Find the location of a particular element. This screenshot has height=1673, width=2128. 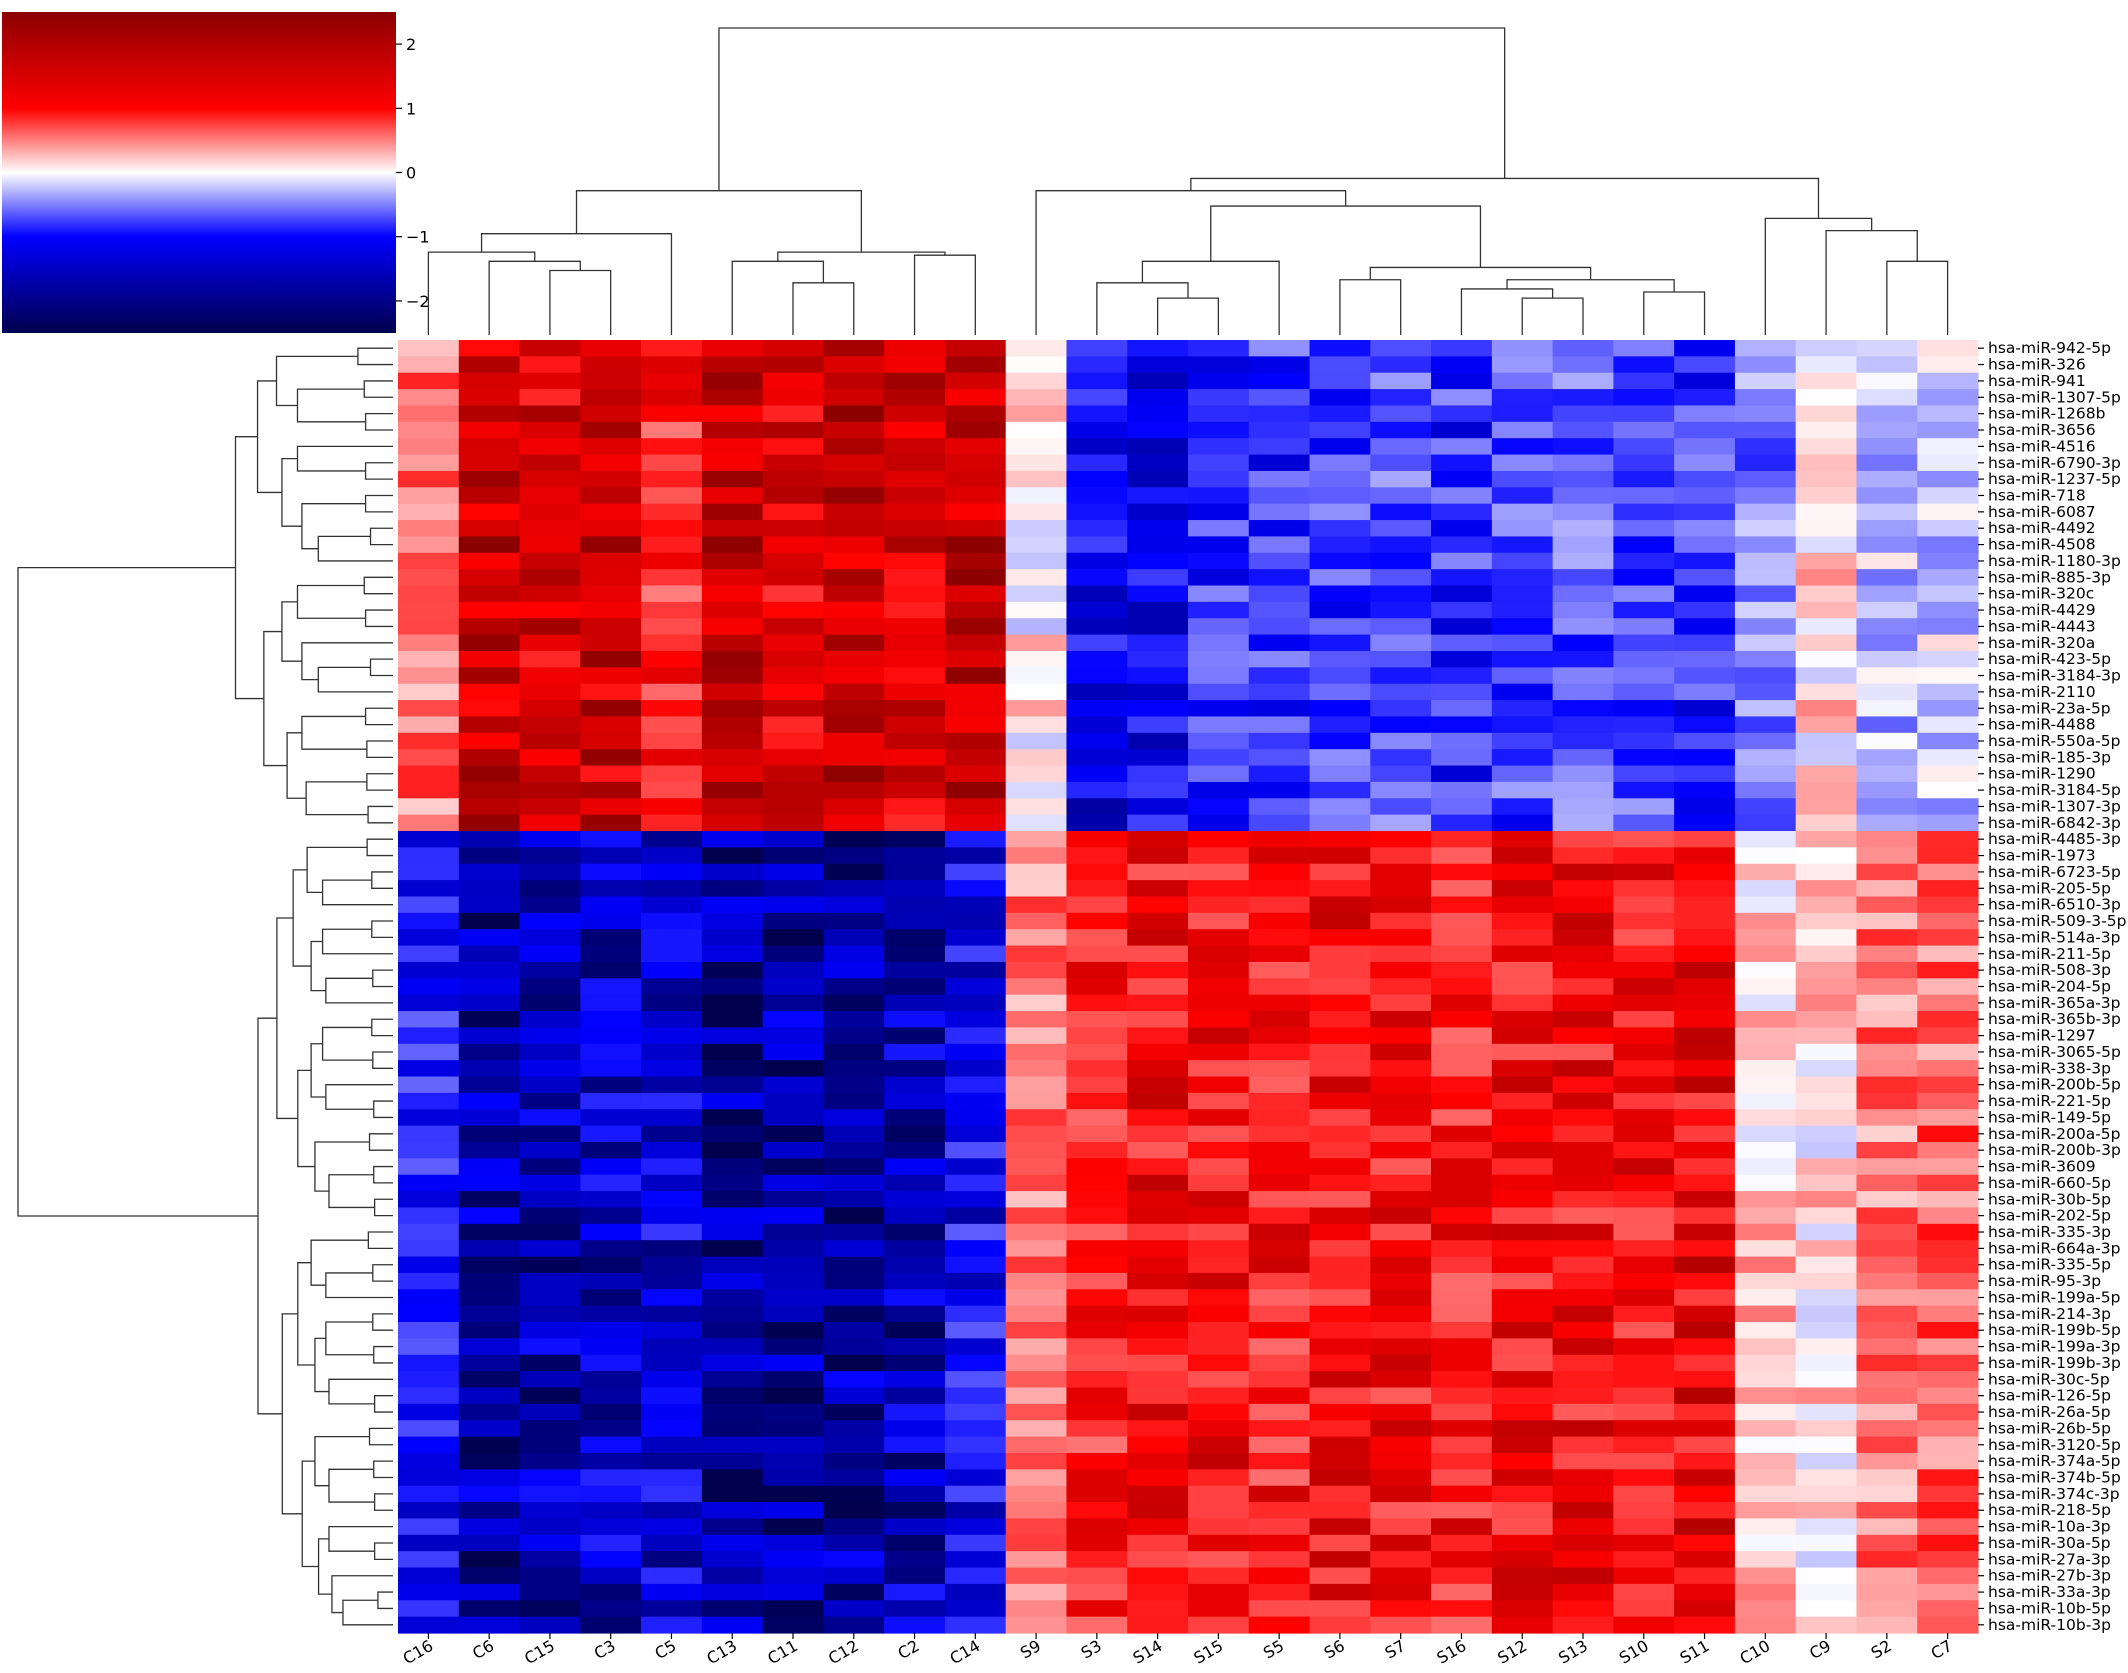

row-label: hsa-miR-95-3p is located at coordinates (2044, 1281).